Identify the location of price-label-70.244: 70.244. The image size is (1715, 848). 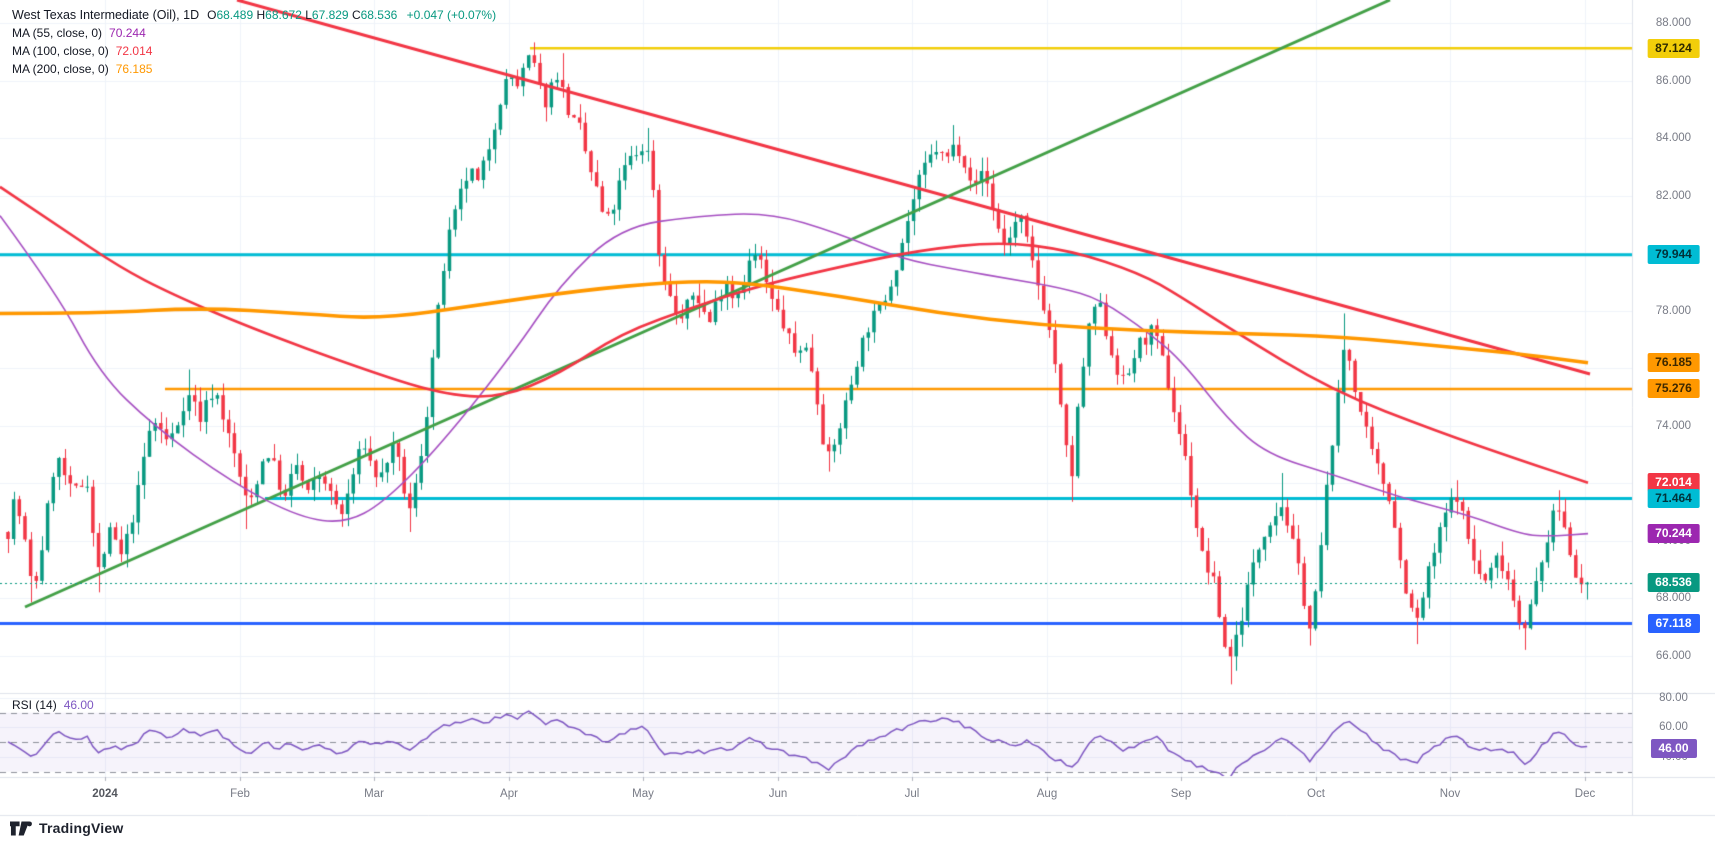
(1673, 534).